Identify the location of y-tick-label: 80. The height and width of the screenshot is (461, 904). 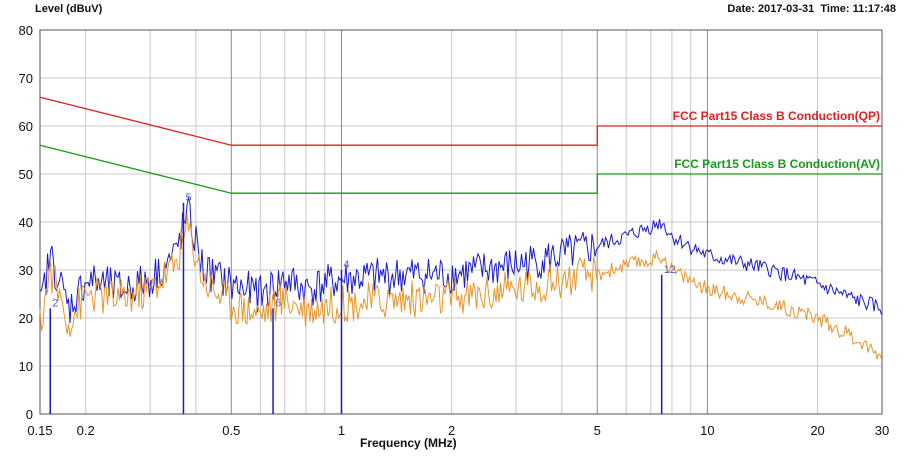
(26, 30).